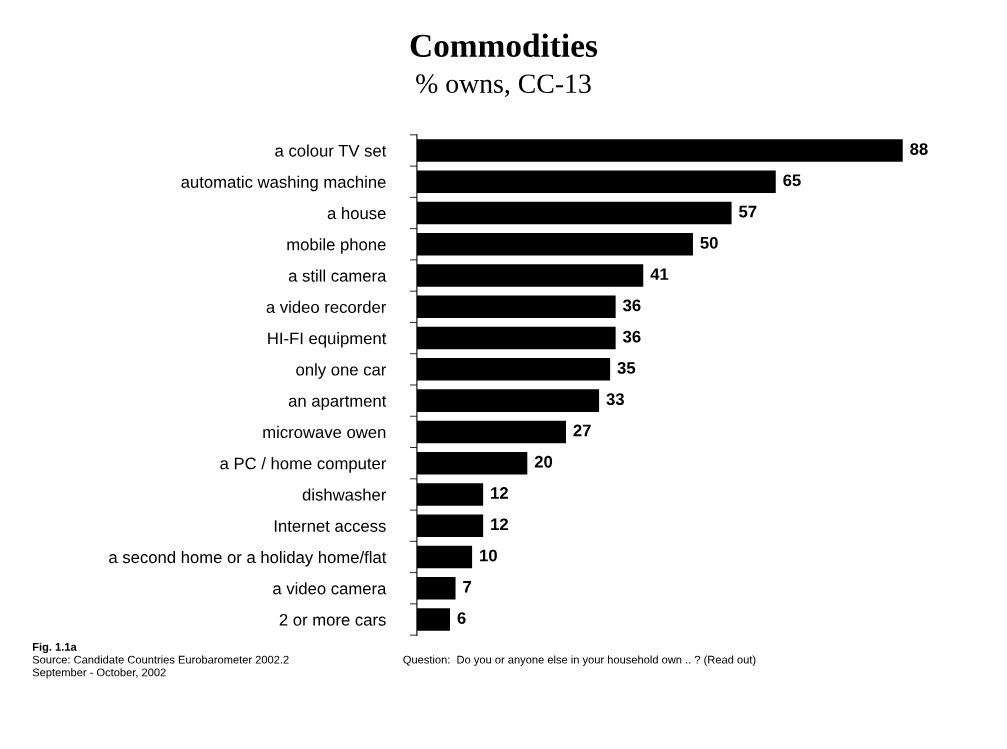  What do you see at coordinates (615, 399) in the screenshot?
I see `data-label: 33` at bounding box center [615, 399].